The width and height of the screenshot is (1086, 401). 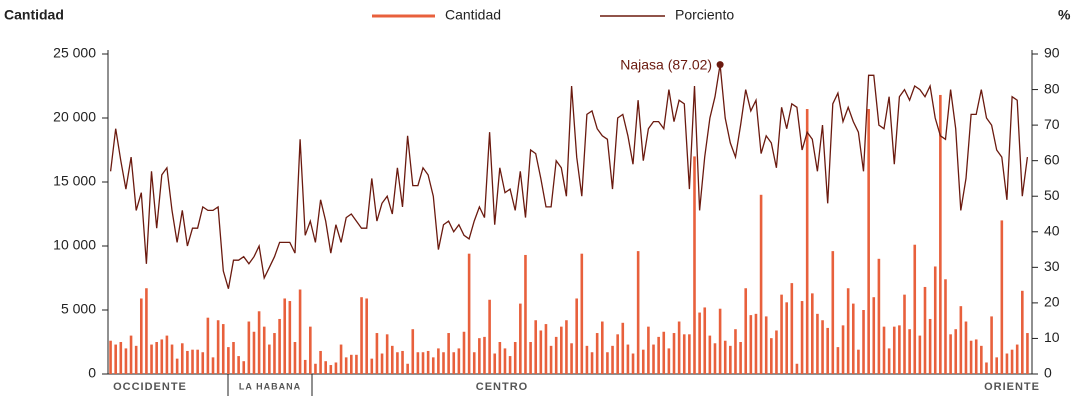 I want to click on legend-label: Cantidad, so click(x=473, y=15).